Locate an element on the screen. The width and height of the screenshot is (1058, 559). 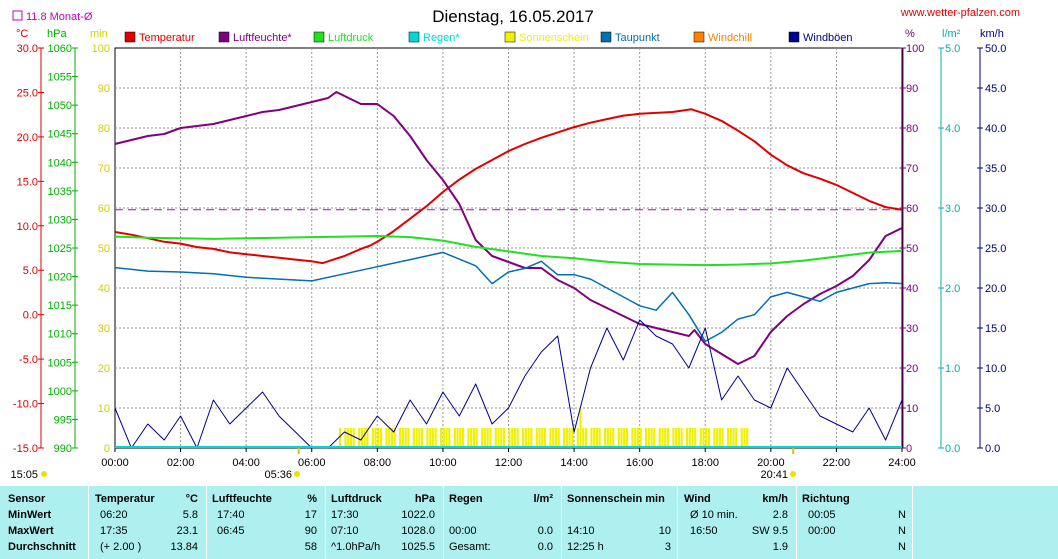
x-tick-label: 14:00 is located at coordinates (574, 463).